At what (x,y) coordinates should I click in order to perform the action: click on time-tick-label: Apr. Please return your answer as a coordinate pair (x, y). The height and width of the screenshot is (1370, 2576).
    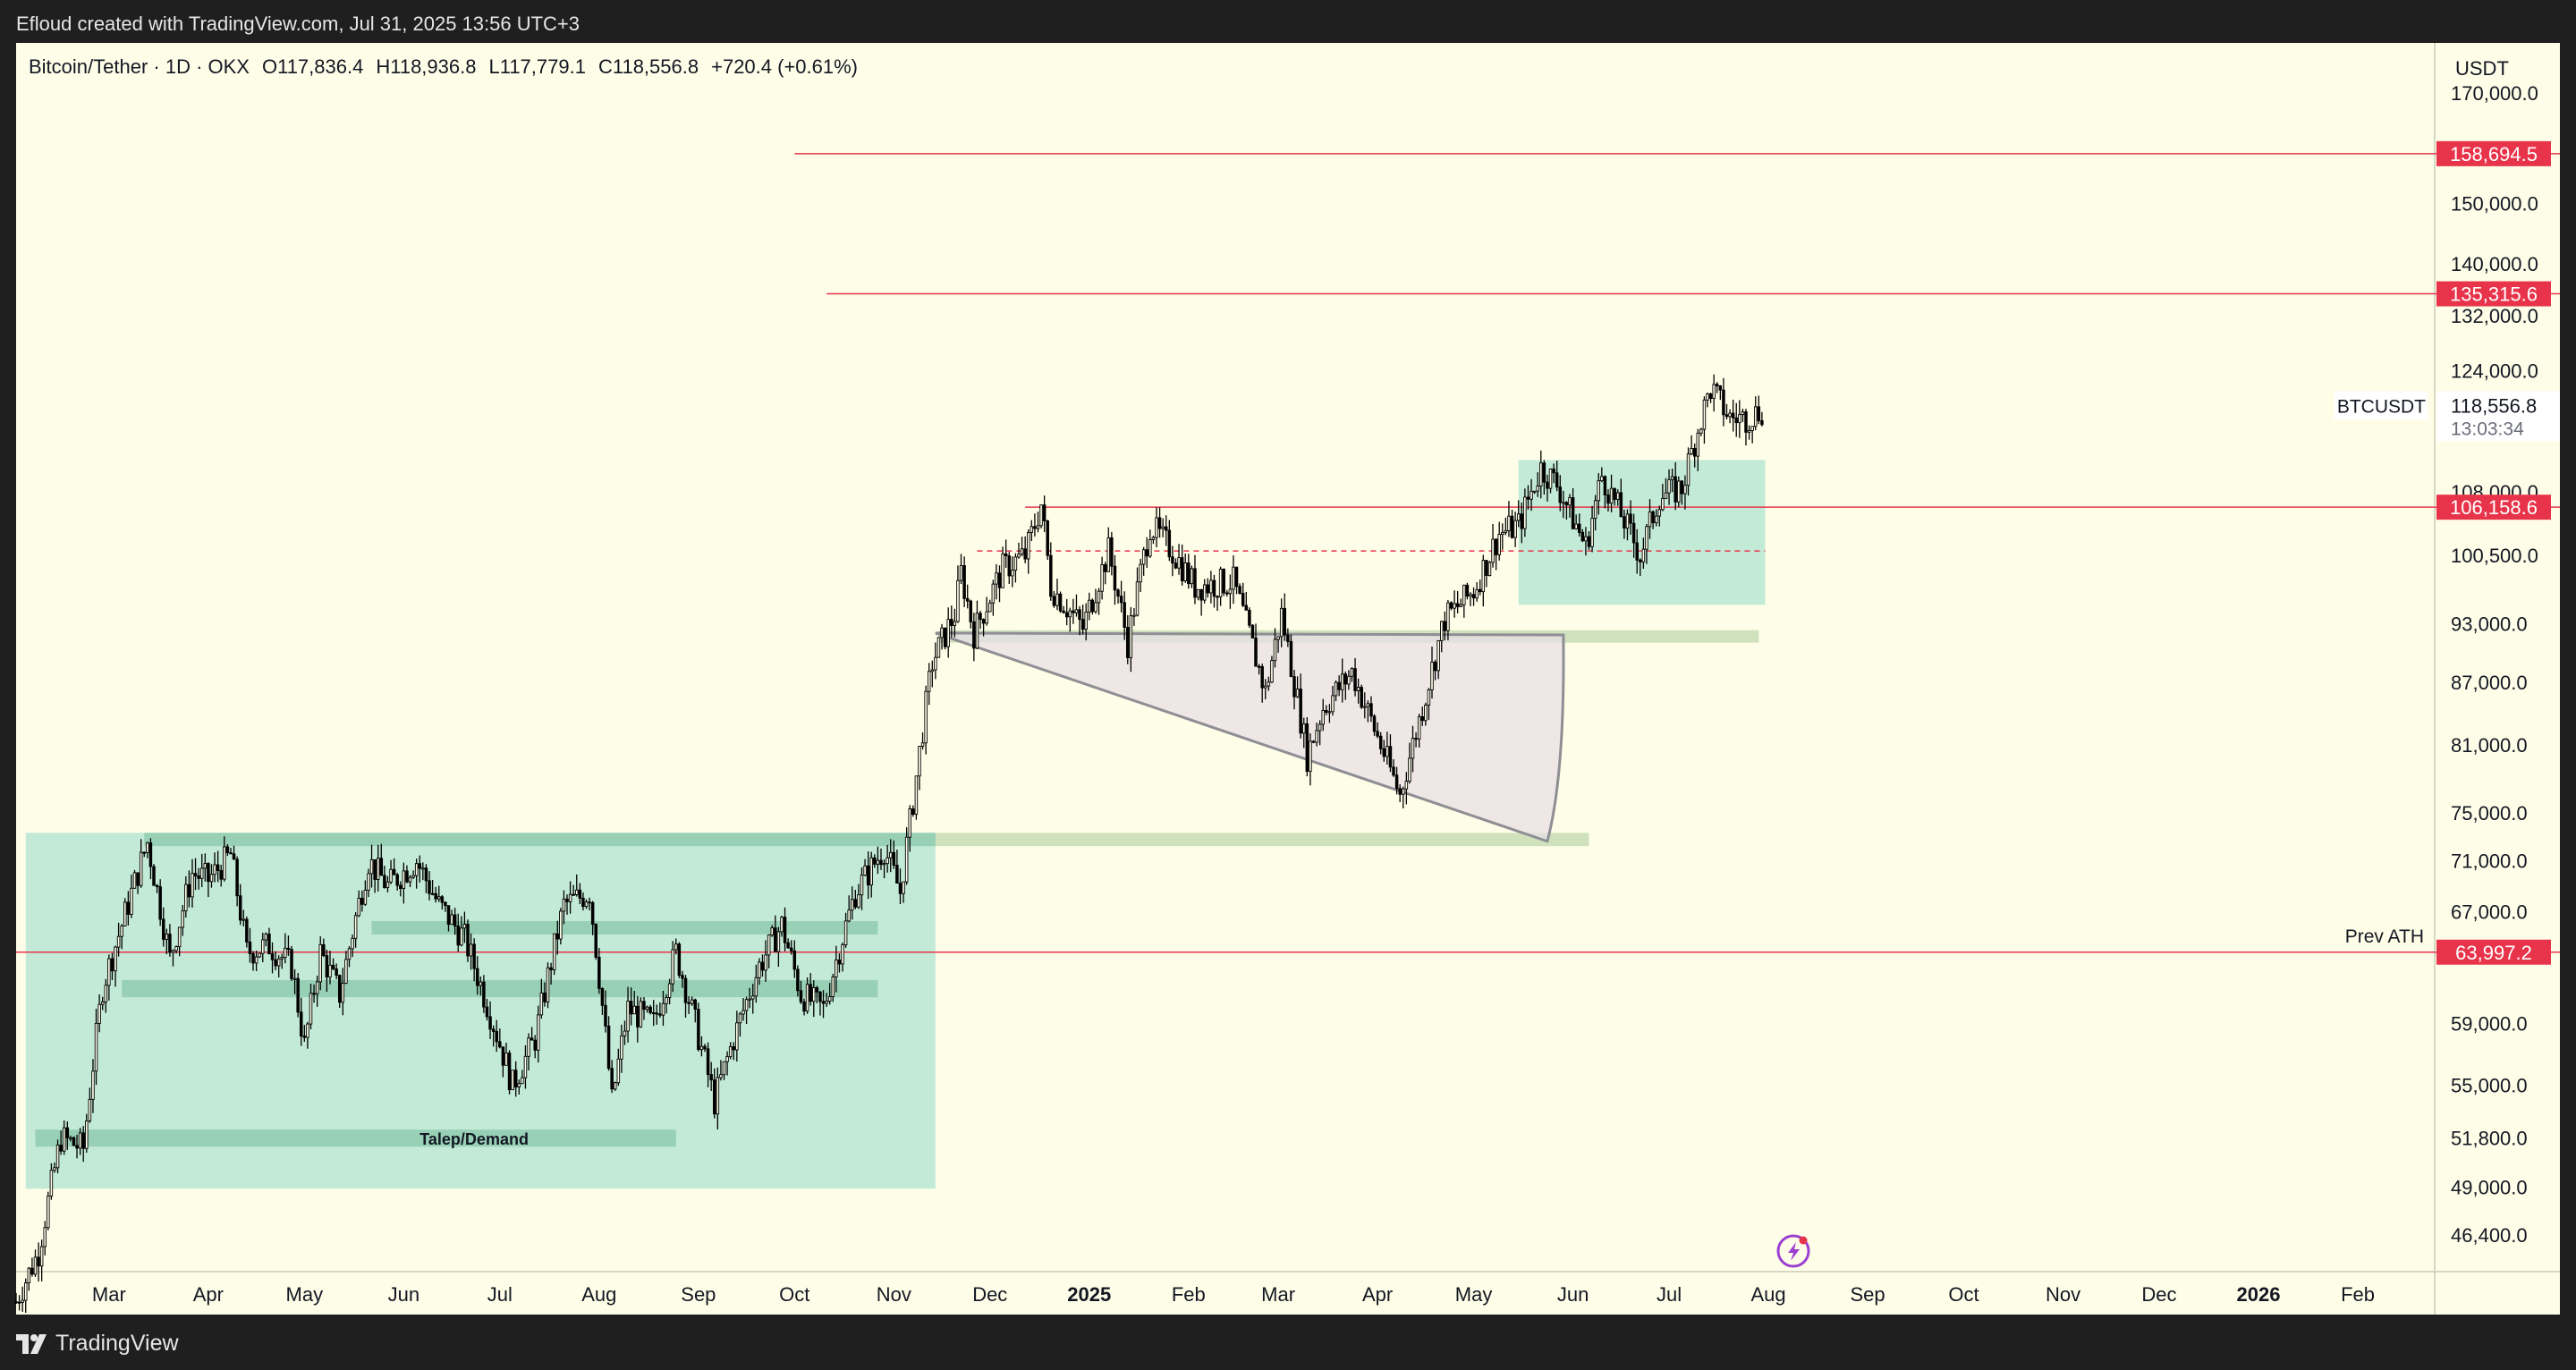
    Looking at the image, I should click on (1377, 1294).